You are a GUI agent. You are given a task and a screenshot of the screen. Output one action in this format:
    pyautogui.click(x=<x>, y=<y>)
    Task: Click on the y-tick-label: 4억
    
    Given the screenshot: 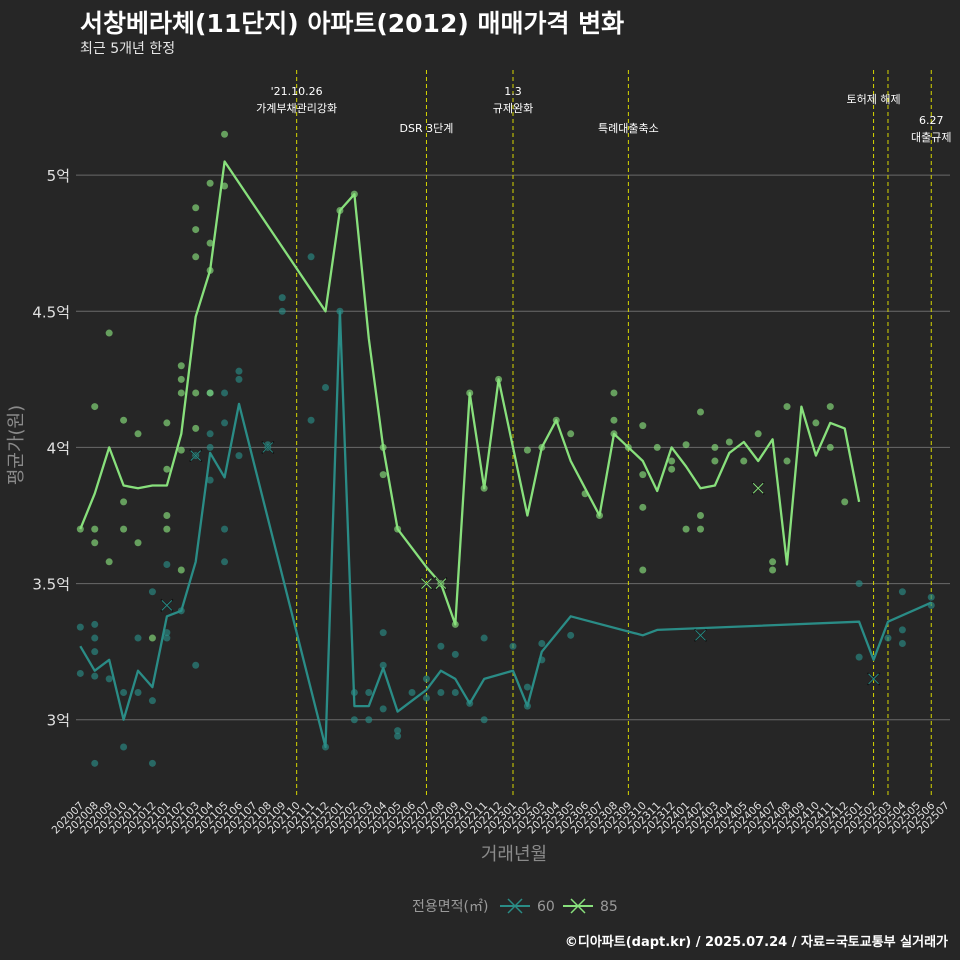 What is the action you would take?
    pyautogui.click(x=58, y=448)
    